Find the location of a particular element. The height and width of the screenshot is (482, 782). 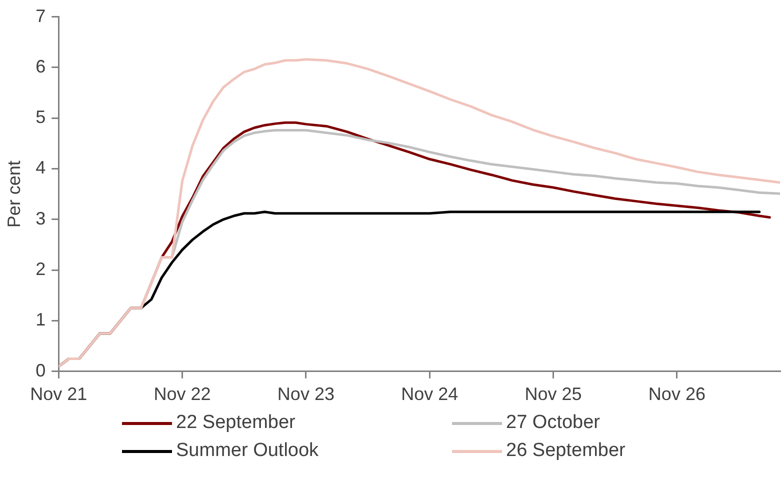

x-tick-label: Nov 26 is located at coordinates (677, 394).